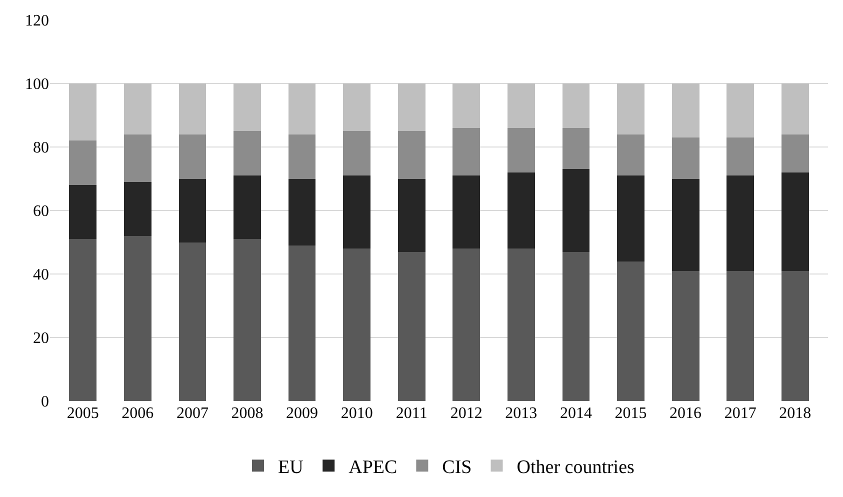  What do you see at coordinates (795, 413) in the screenshot?
I see `x-tick-label: 2018` at bounding box center [795, 413].